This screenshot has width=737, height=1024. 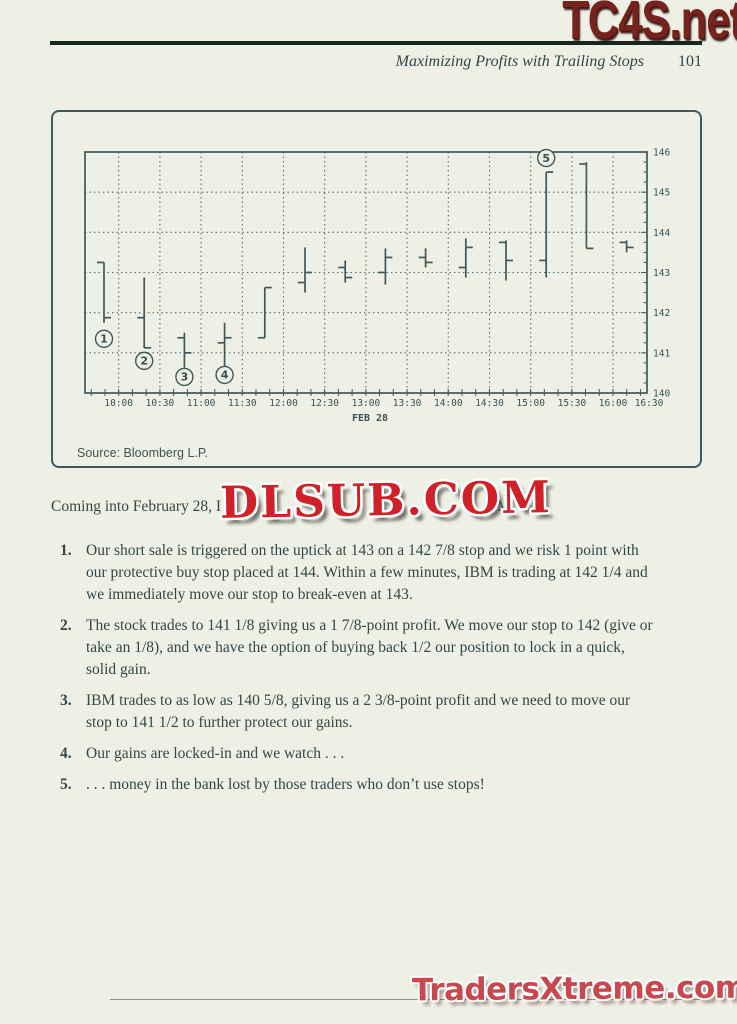 What do you see at coordinates (661, 153) in the screenshot?
I see `svg-text: 146` at bounding box center [661, 153].